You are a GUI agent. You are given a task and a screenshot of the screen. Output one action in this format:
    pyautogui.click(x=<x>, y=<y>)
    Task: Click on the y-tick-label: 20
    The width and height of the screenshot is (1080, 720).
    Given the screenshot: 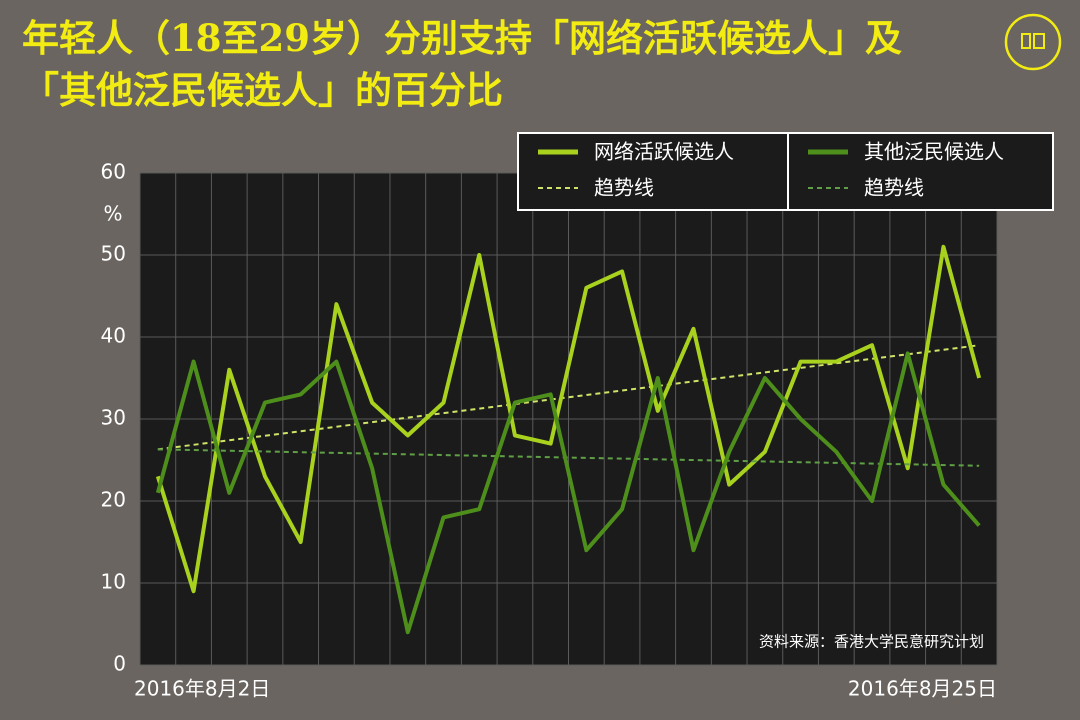 What is the action you would take?
    pyautogui.click(x=113, y=500)
    